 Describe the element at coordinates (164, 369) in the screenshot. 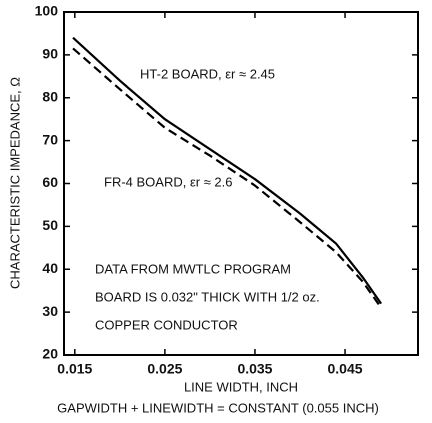

I see `x-tick-label: 0.025` at that location.